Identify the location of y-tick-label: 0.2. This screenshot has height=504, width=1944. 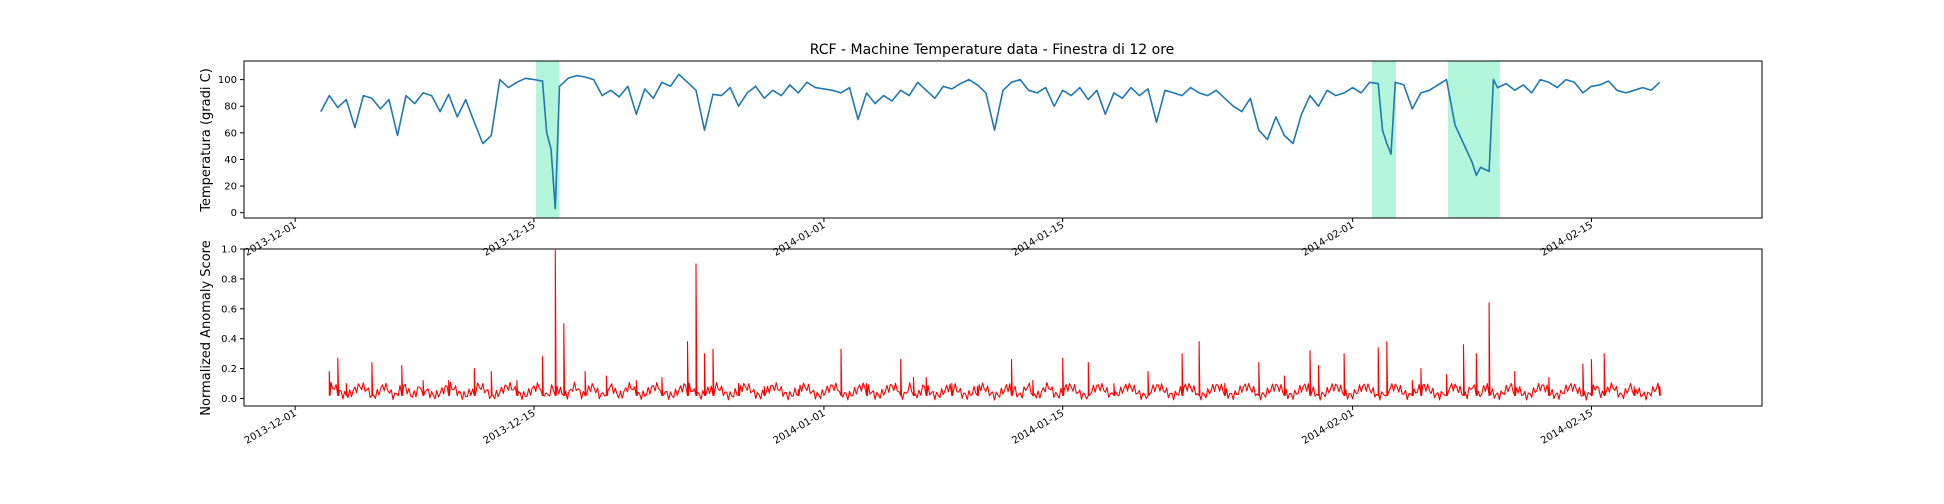
(229, 369).